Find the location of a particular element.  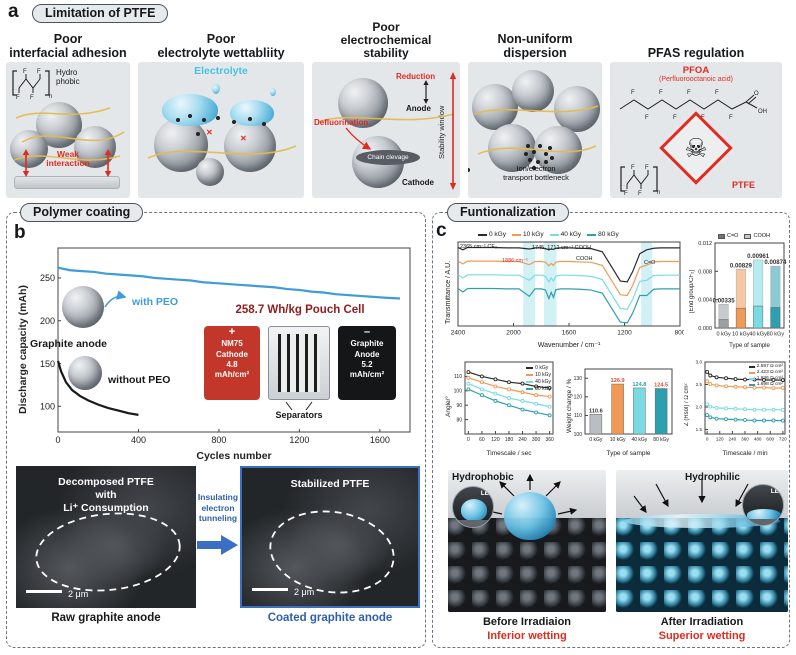

svg-text: 0.00335 is located at coordinates (724, 300).